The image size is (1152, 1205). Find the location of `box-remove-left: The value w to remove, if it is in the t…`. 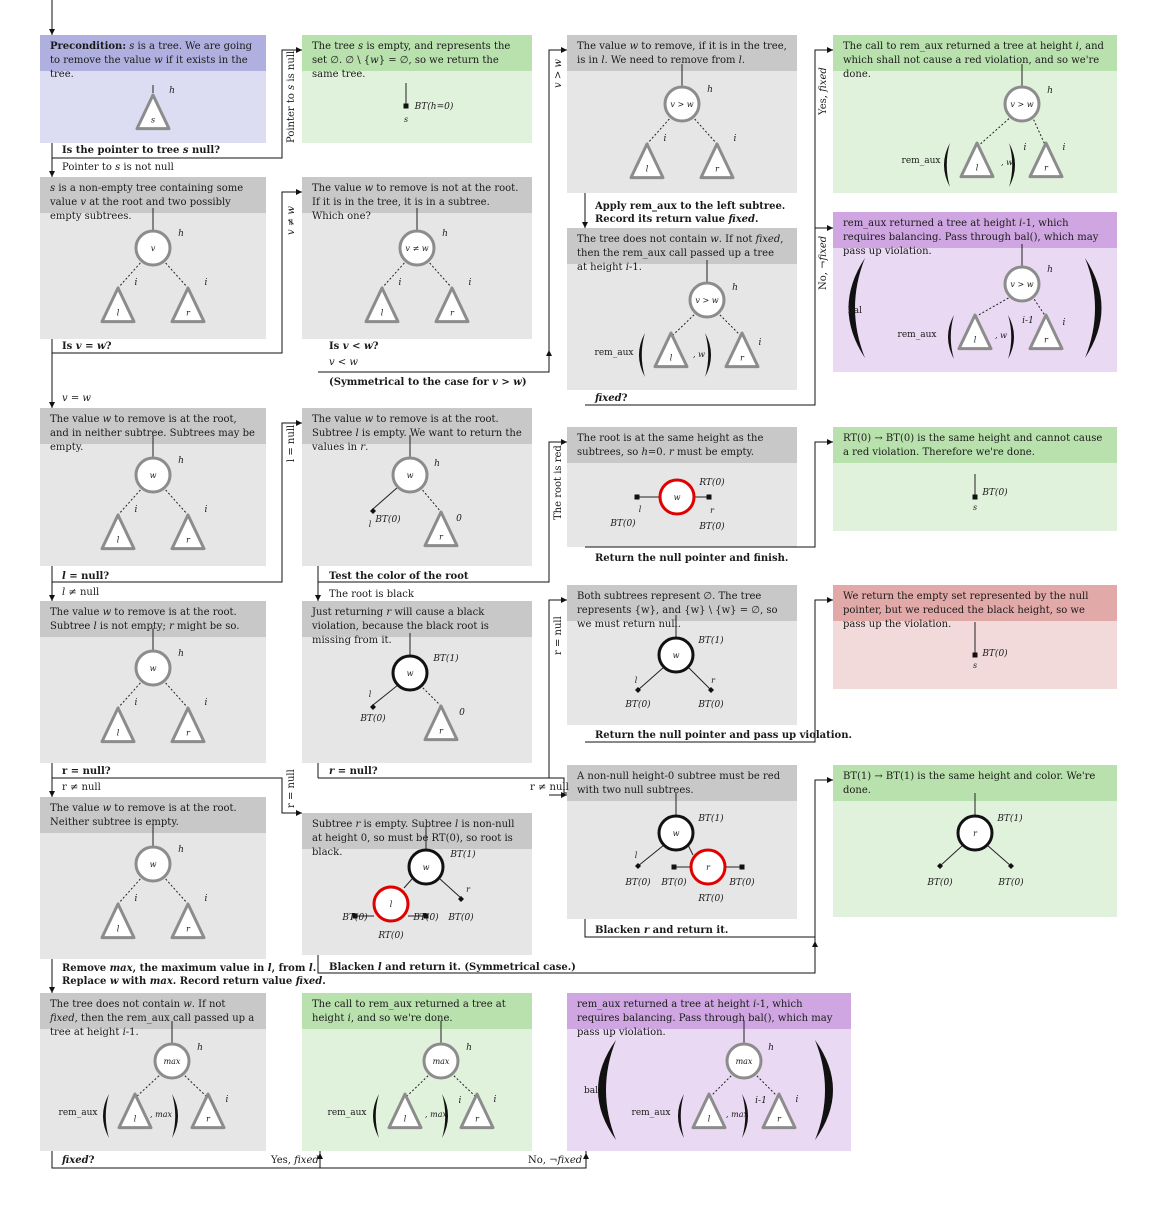

box-remove-left: The value w to remove, if it is in the t… is located at coordinates (682, 114).